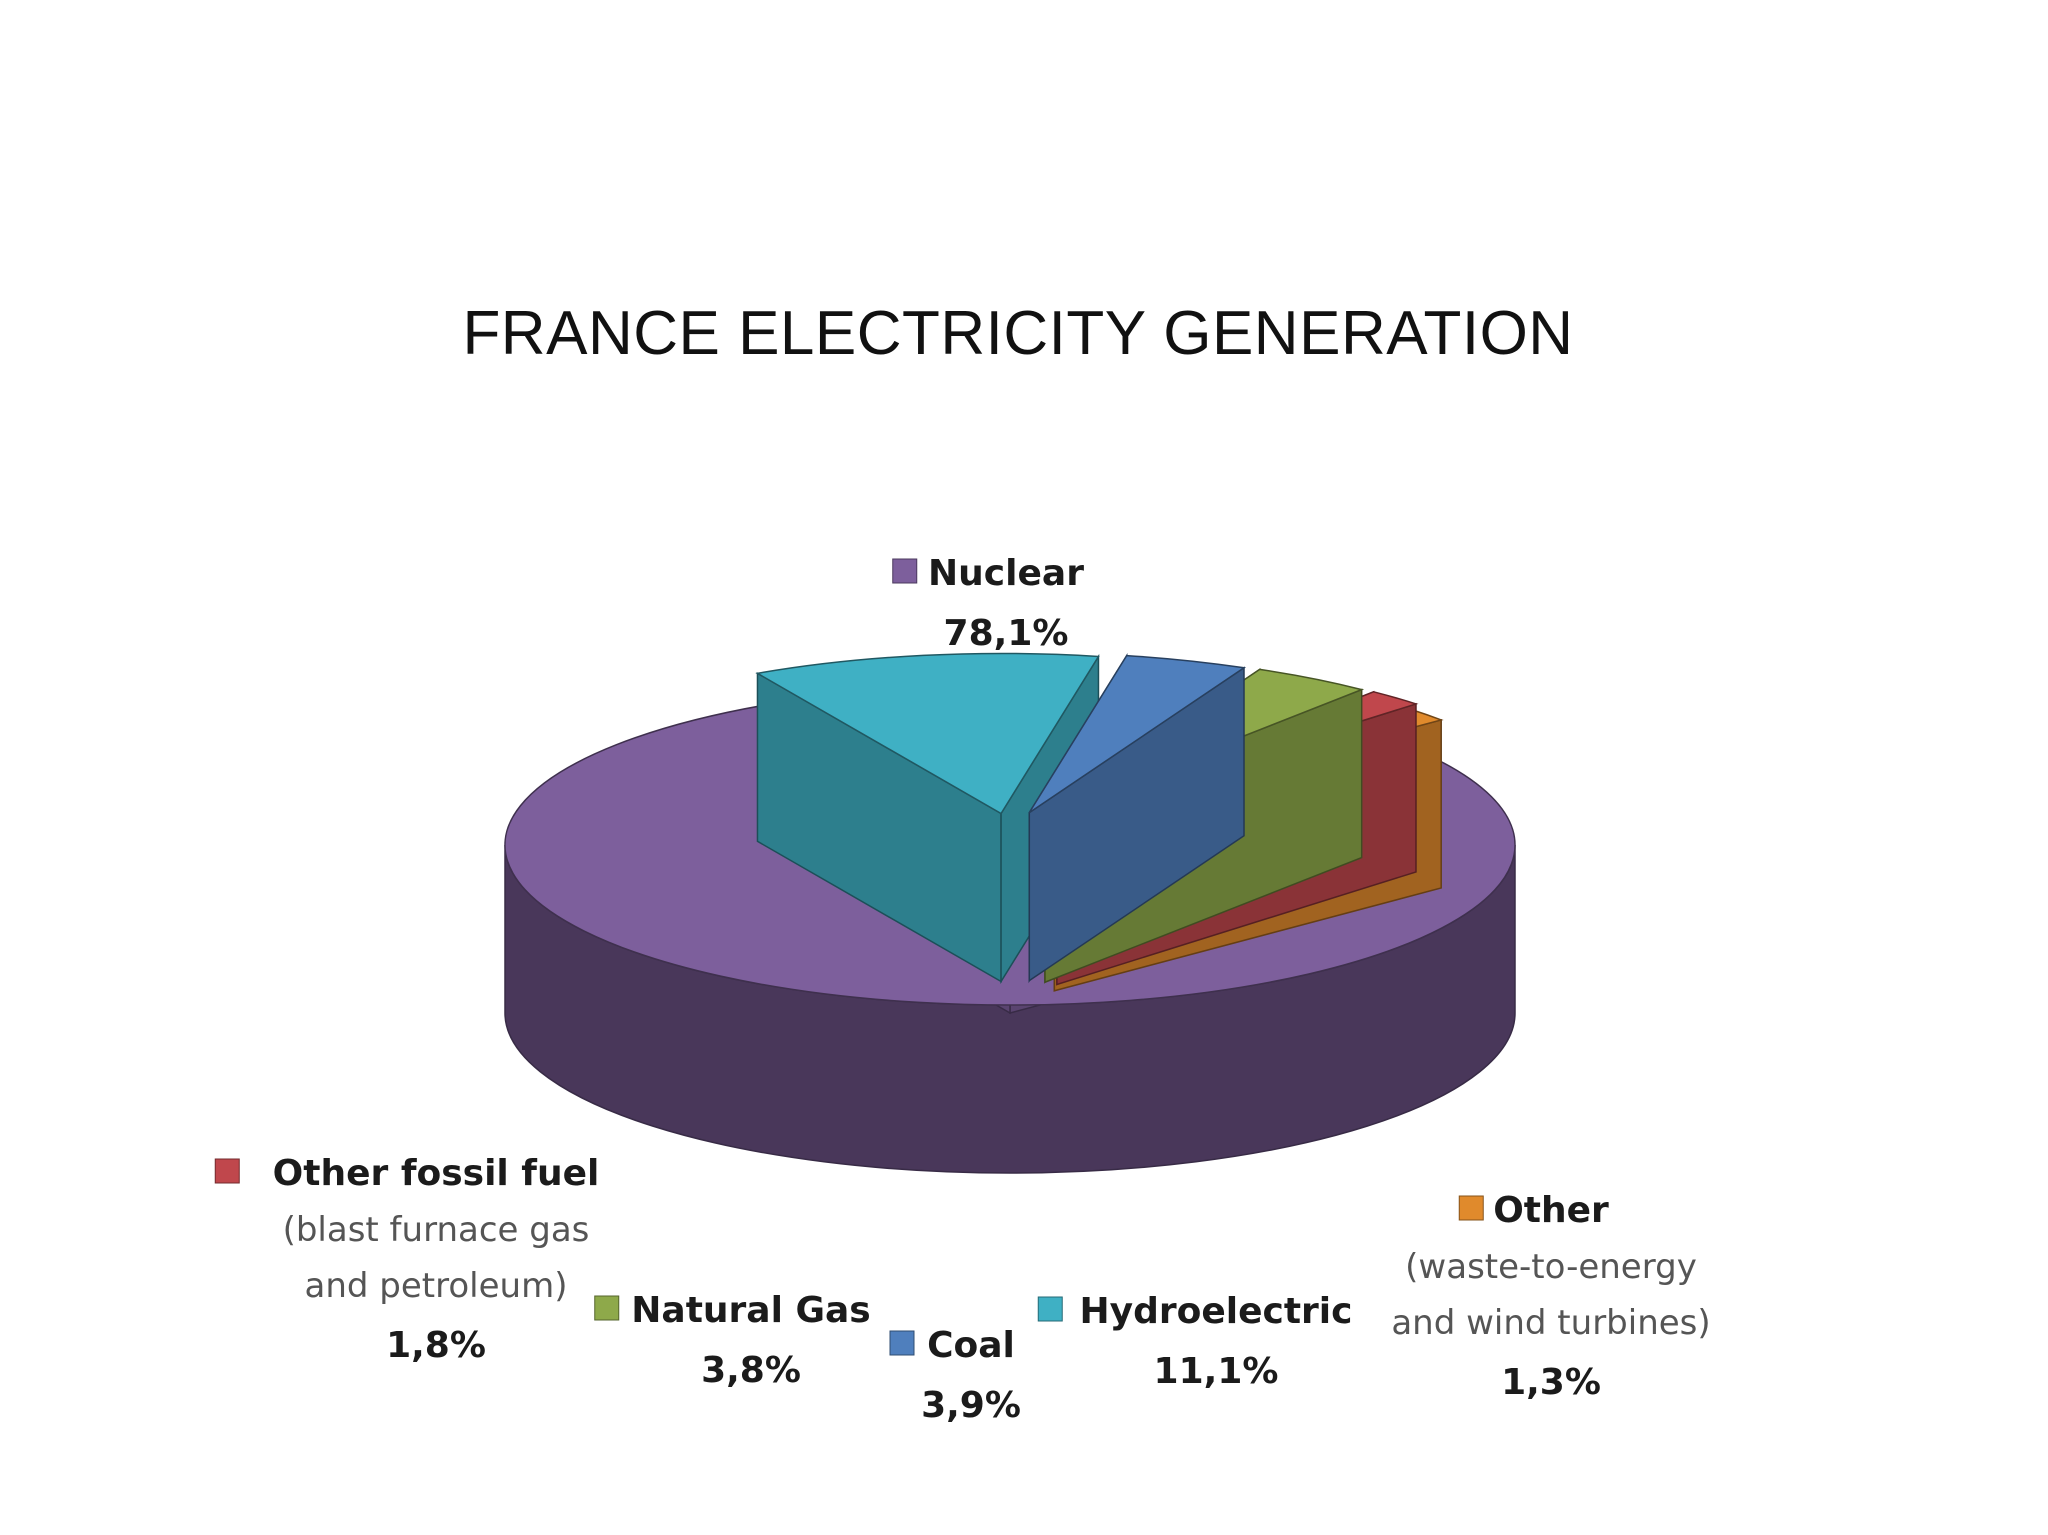  Describe the element at coordinates (607, 1308) in the screenshot. I see `legend-swatch-natural-gas` at that location.